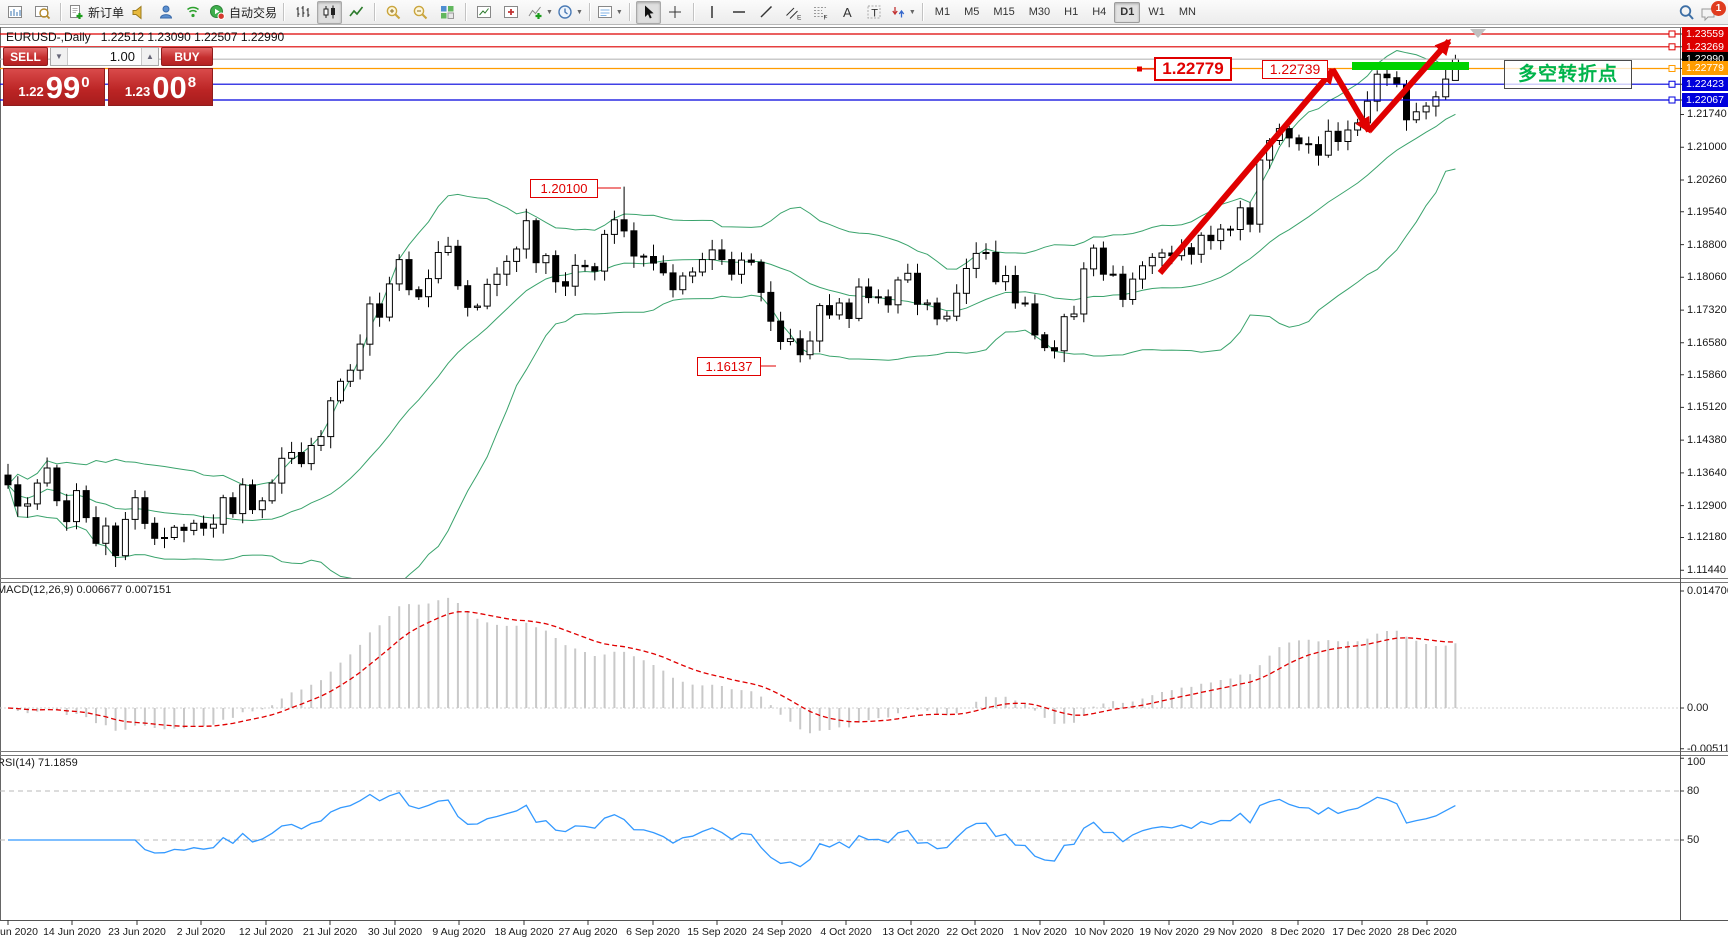 This screenshot has width=1728, height=946. What do you see at coordinates (15, 12) in the screenshot?
I see `new-chart-button` at bounding box center [15, 12].